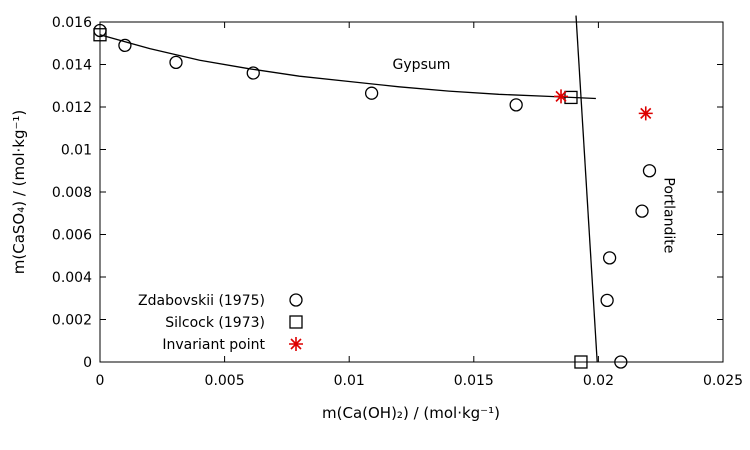 This screenshot has width=750, height=450. I want to click on y-tick-label: 0.012, so click(72, 108).